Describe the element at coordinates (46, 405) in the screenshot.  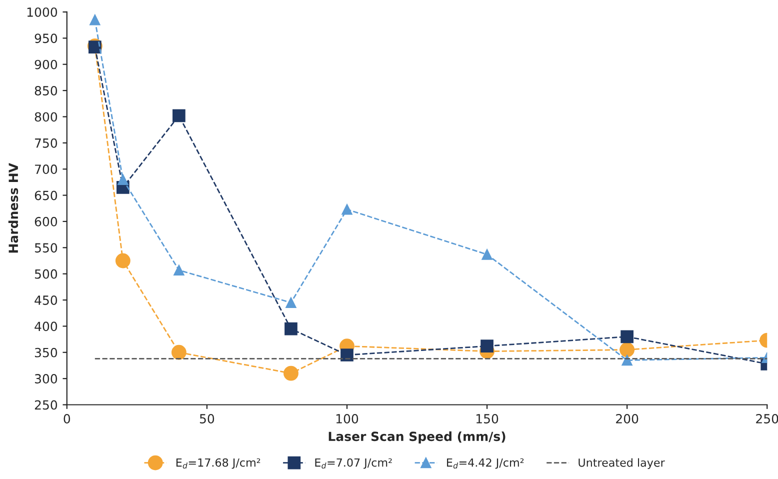
I see `y-tick-label: 250` at that location.